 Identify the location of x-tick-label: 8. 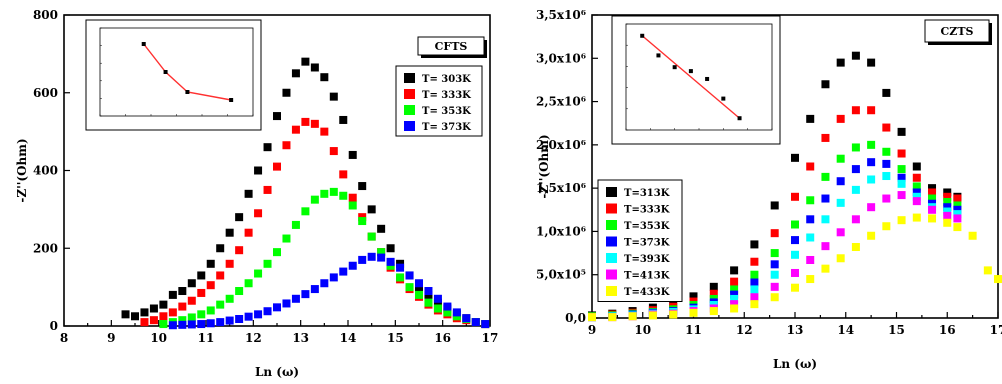
(64, 338).